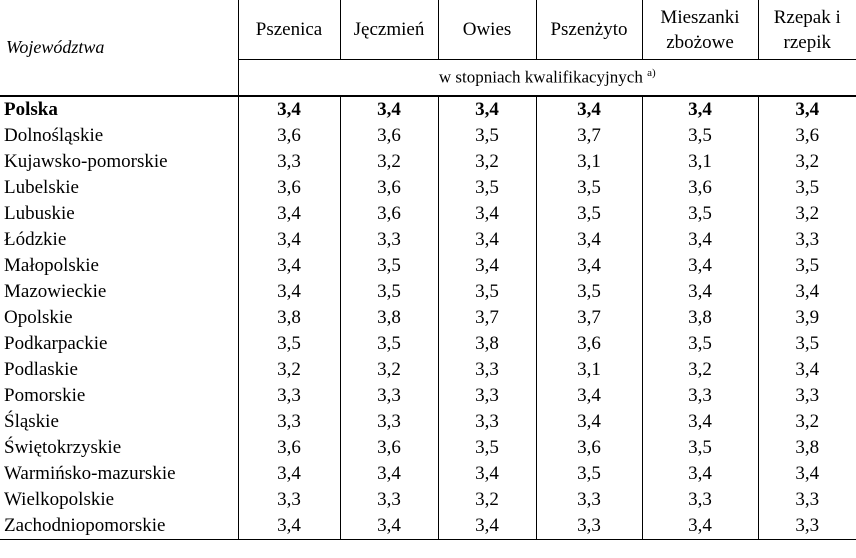  I want to click on region-name: Zachodniopomorskie, so click(119, 526).